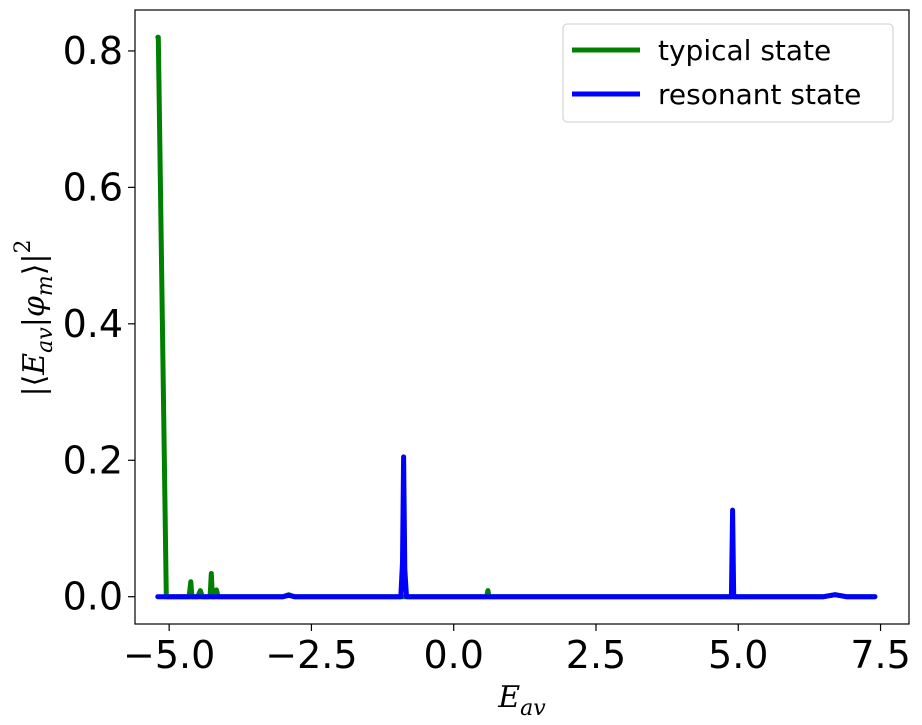 This screenshot has height=725, width=922. What do you see at coordinates (517, 650) in the screenshot?
I see `x-tick-layer: −5.0 −2.5 0.0 2.5 5.0 7.5` at bounding box center [517, 650].